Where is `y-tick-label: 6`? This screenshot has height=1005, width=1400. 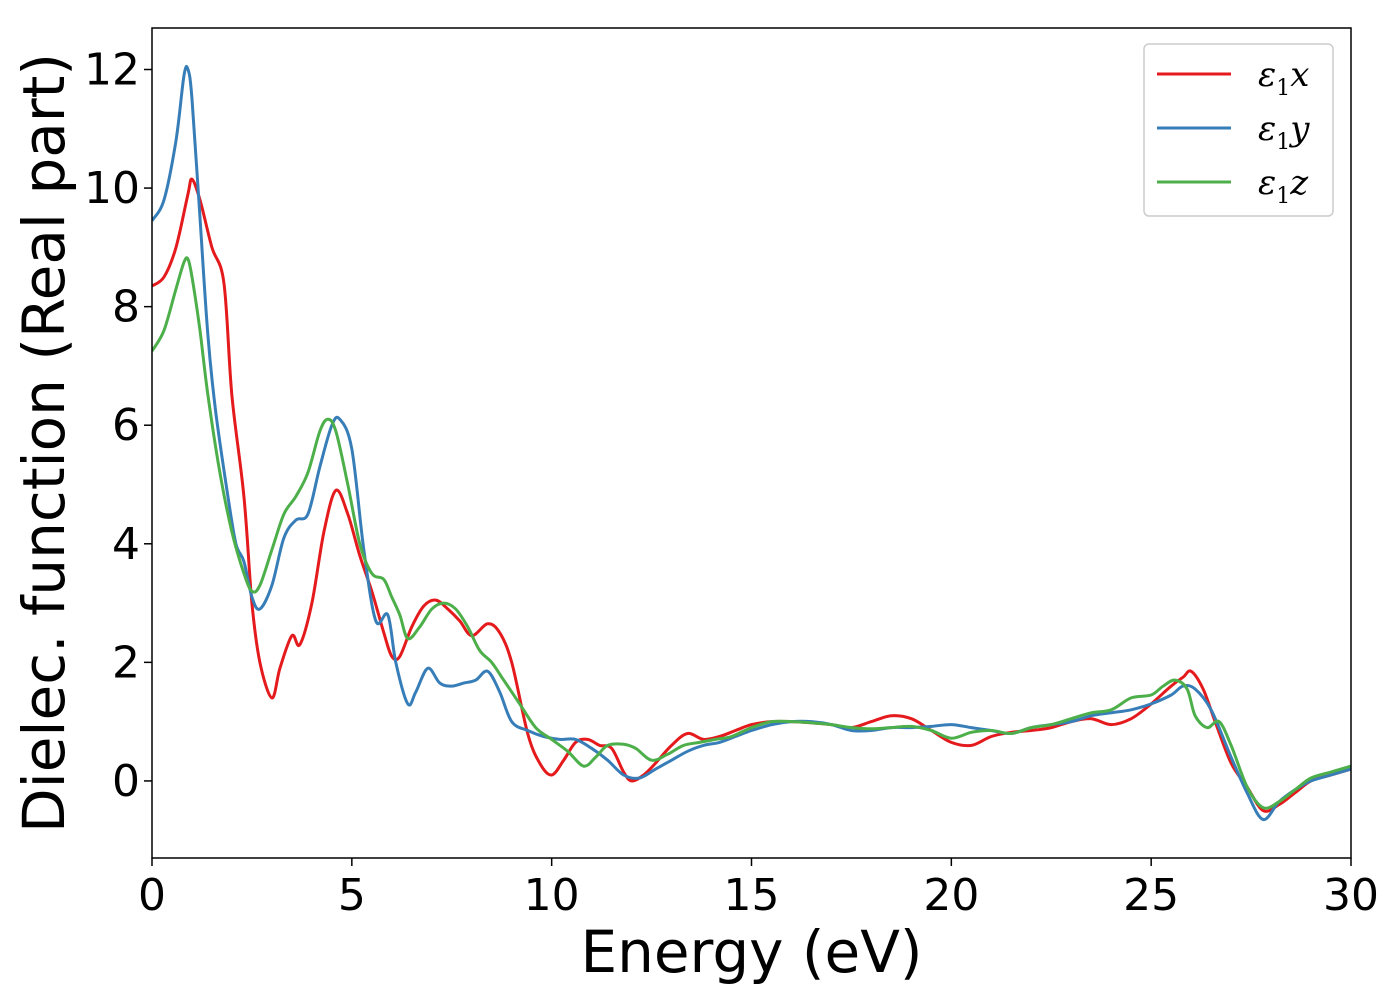 y-tick-label: 6 is located at coordinates (126, 425).